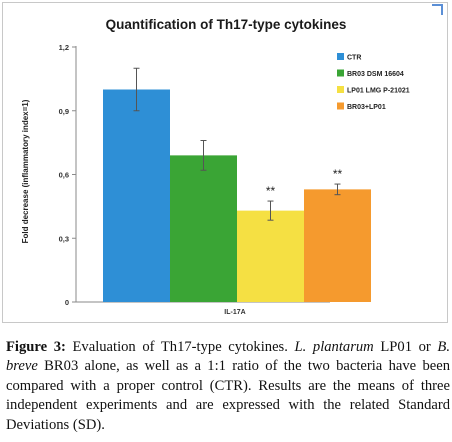 The image size is (452, 442). What do you see at coordinates (64, 238) in the screenshot?
I see `y-tick-label: 0,3` at bounding box center [64, 238].